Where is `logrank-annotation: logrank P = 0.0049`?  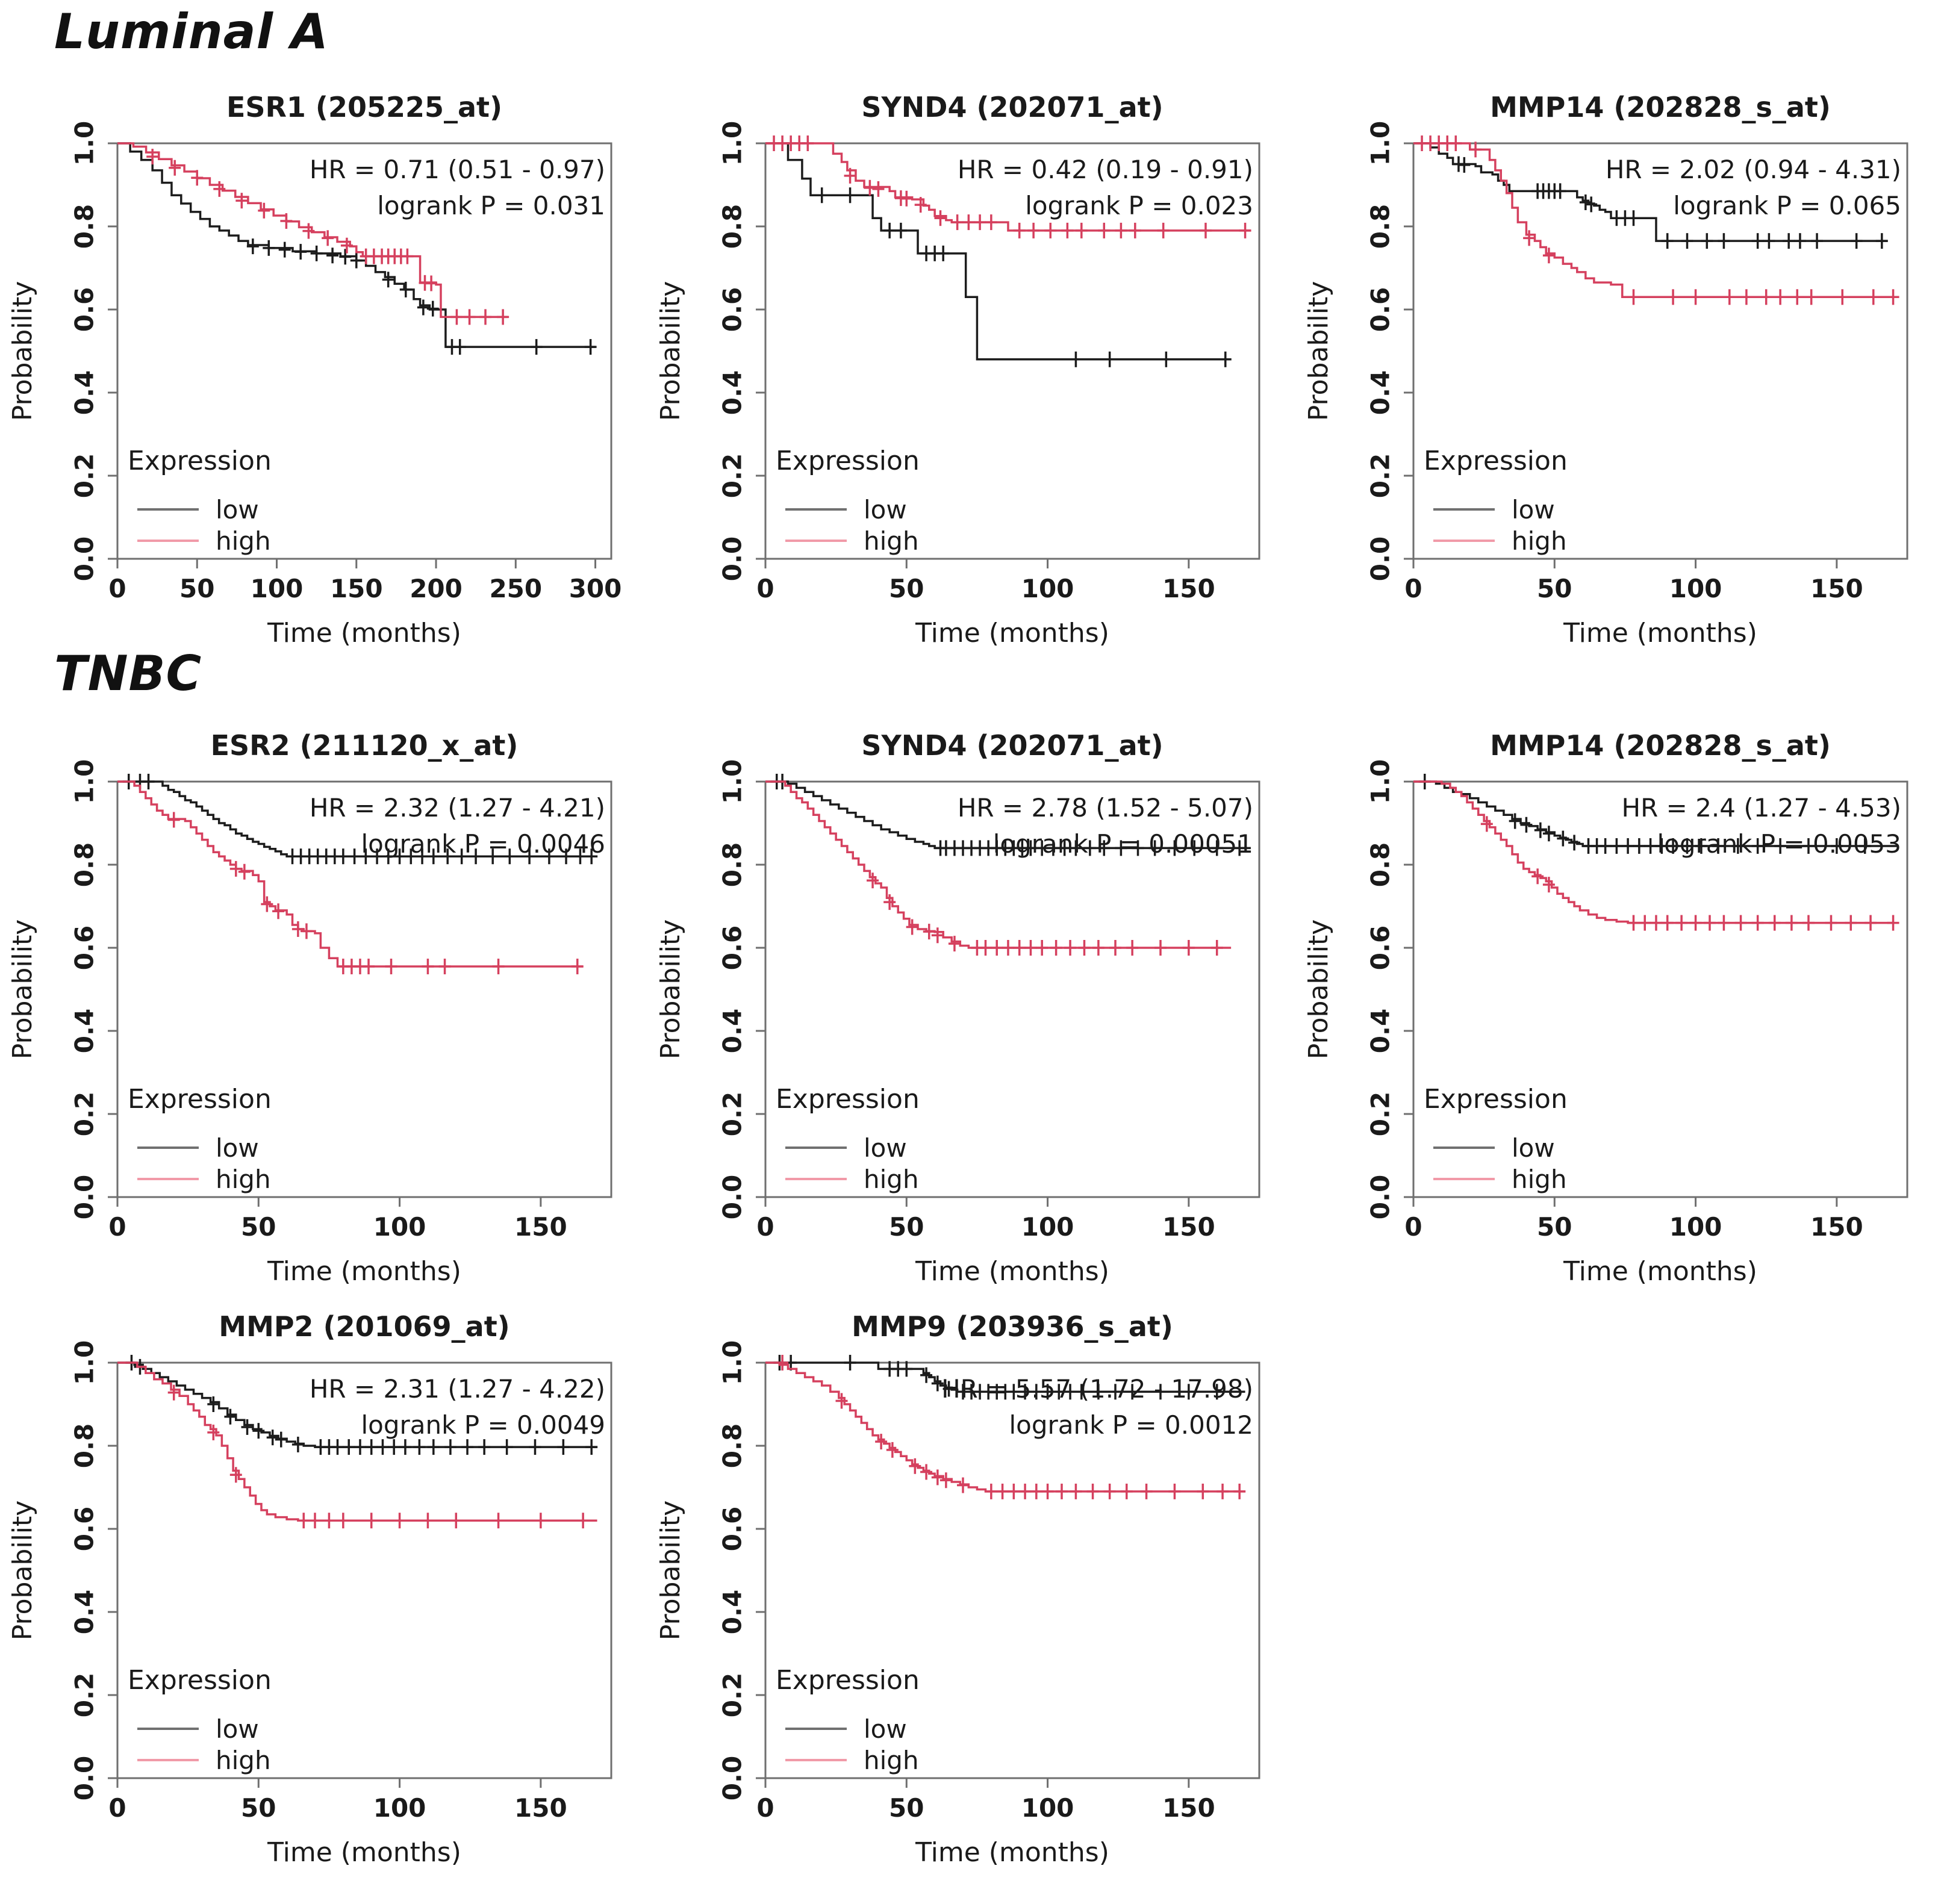 logrank-annotation: logrank P = 0.0049 is located at coordinates (483, 1425).